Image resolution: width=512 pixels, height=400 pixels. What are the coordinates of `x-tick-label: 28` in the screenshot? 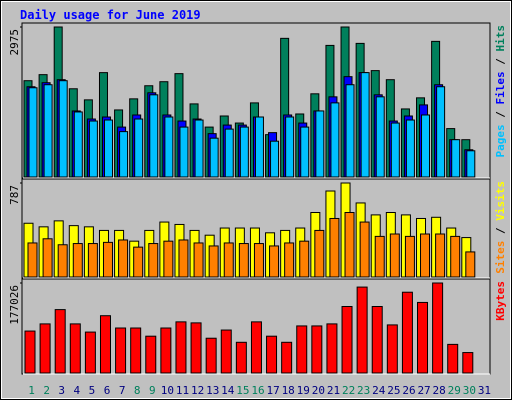 It's located at (439, 390).